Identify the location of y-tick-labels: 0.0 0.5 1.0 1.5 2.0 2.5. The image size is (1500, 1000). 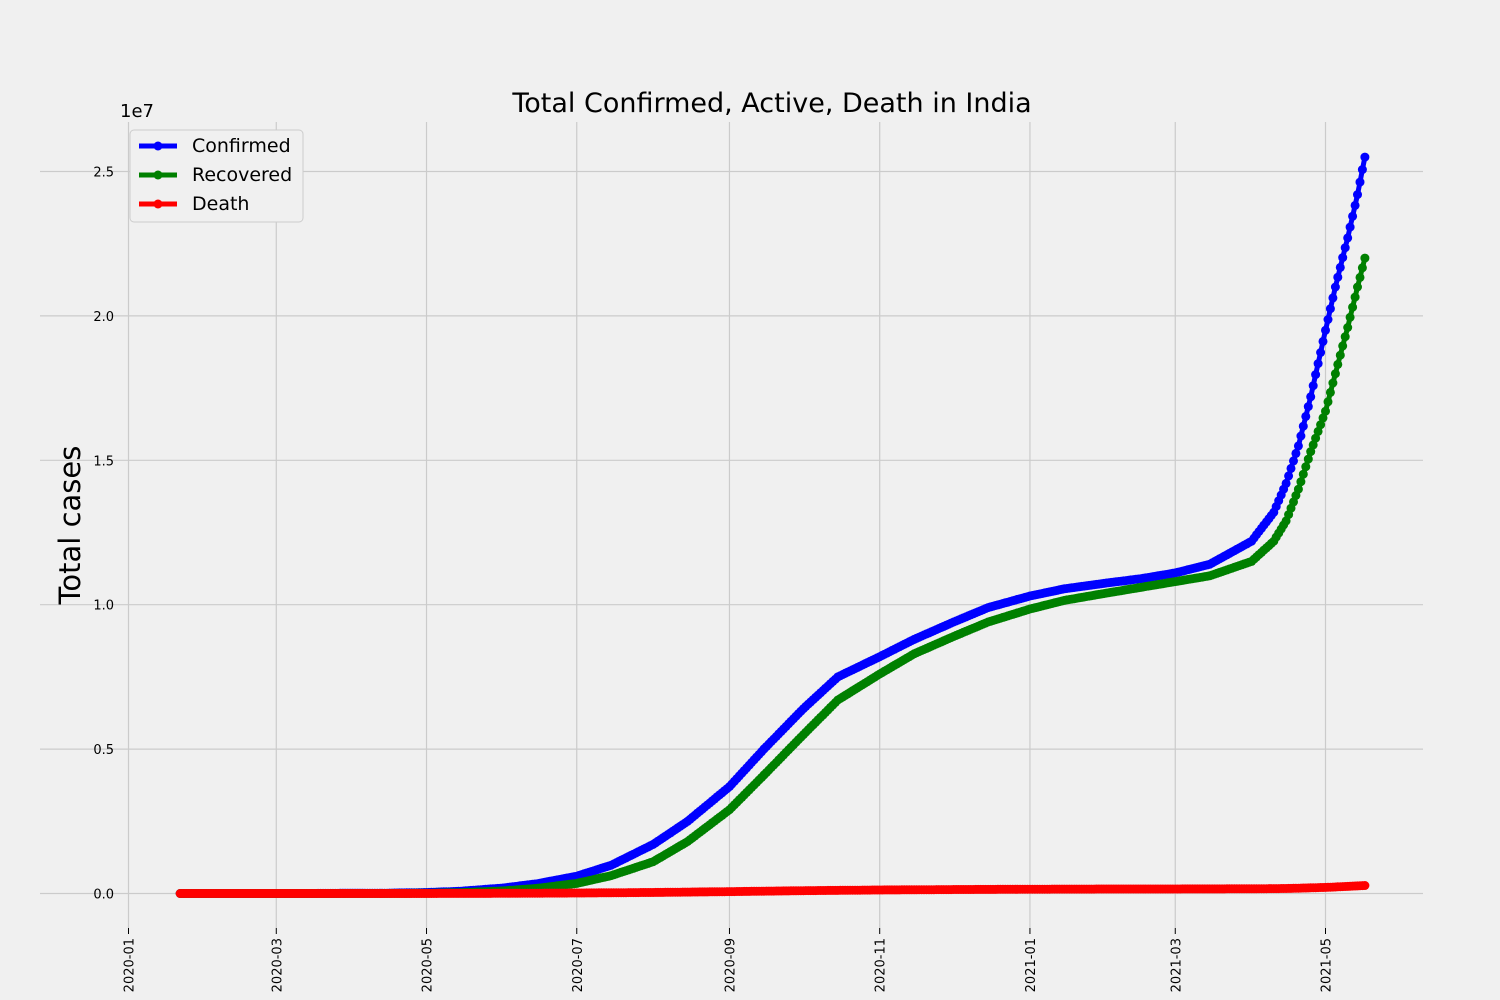
(103, 534).